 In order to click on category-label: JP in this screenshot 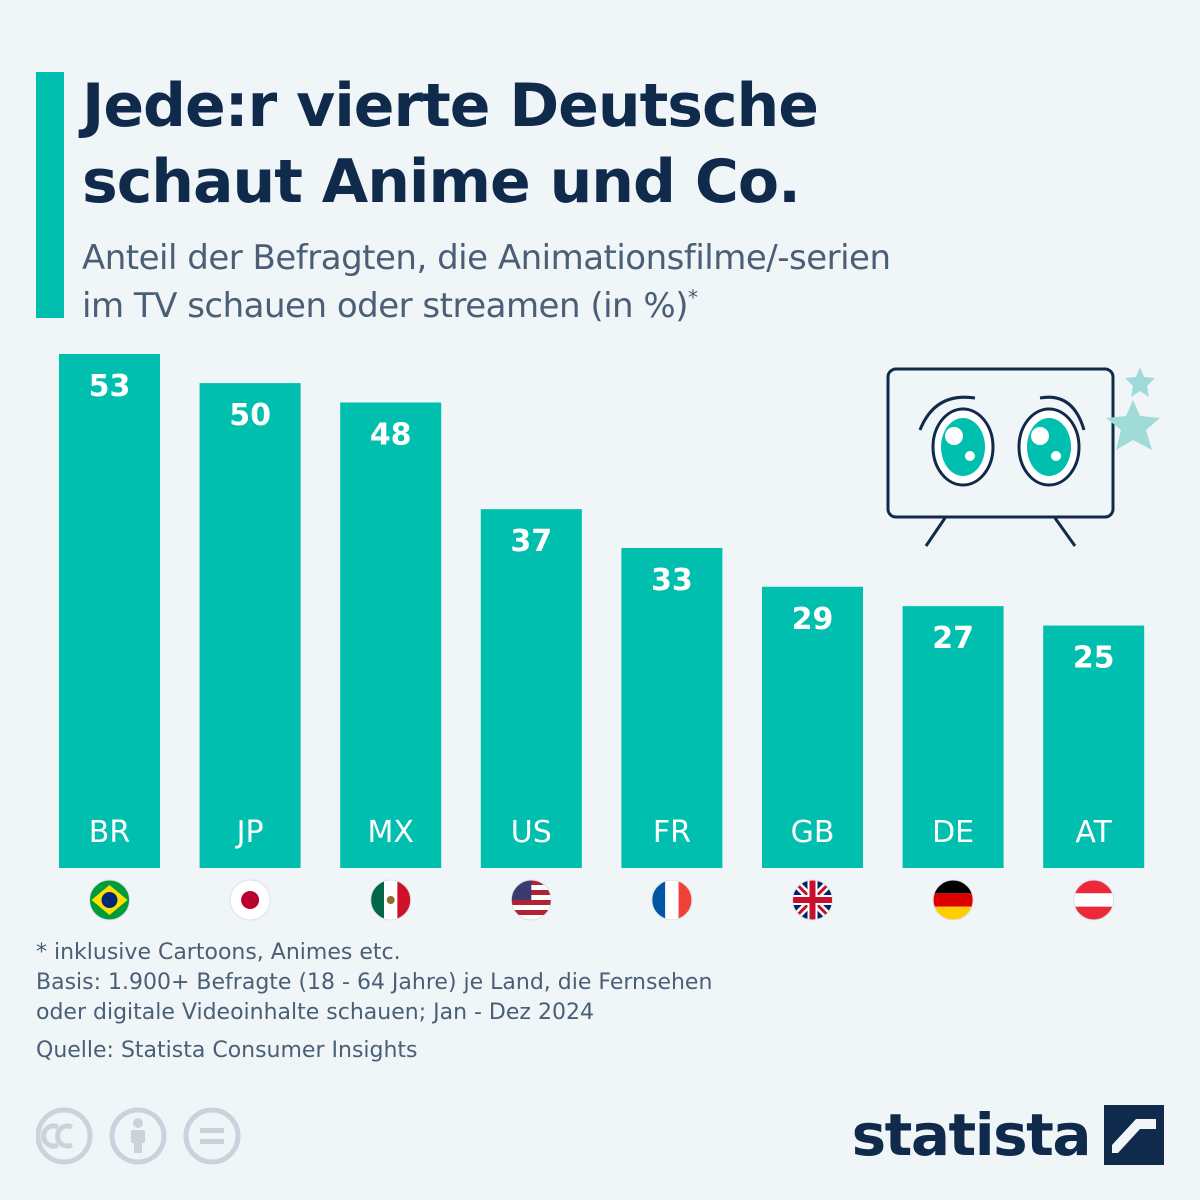, I will do `click(249, 832)`.